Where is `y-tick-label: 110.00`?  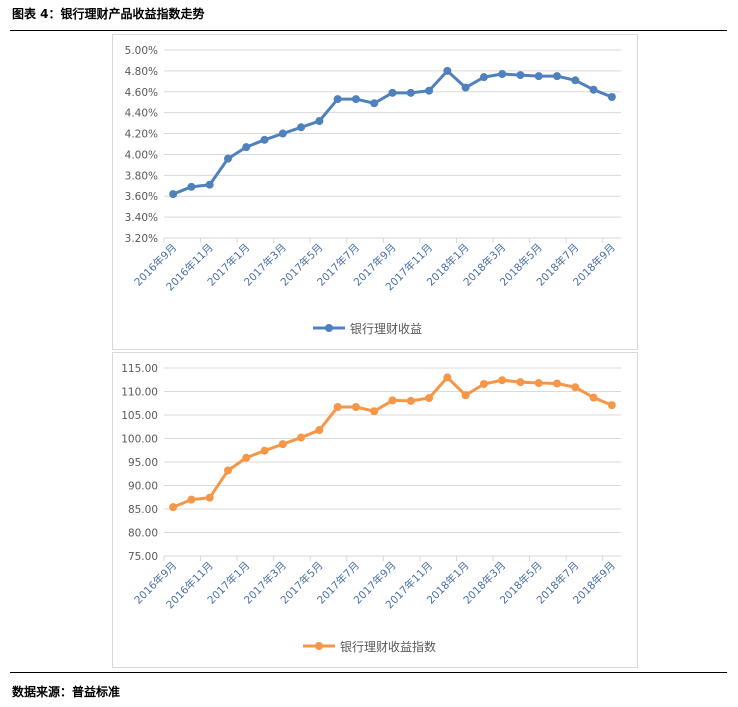
y-tick-label: 110.00 is located at coordinates (139, 393).